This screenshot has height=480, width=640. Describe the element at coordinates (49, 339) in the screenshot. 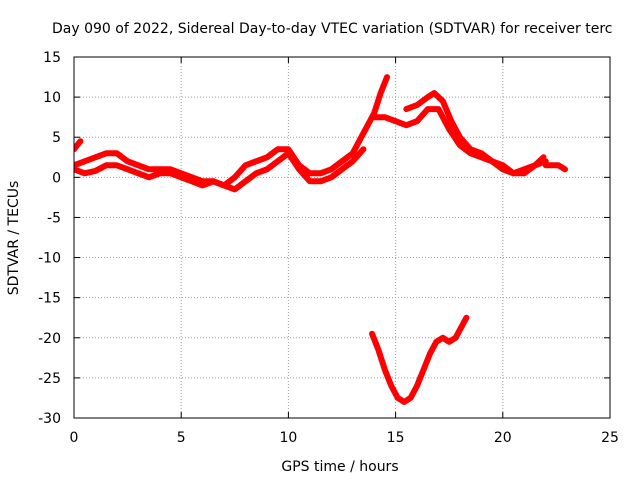

I see `y-tick-label: -20` at that location.